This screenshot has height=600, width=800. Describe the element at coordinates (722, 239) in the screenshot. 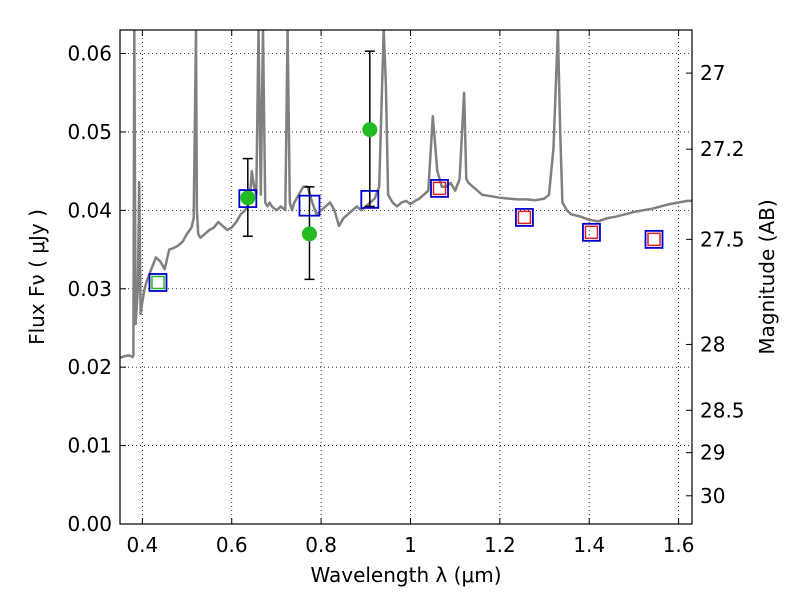

I see `right-tick-label: 27.5` at that location.